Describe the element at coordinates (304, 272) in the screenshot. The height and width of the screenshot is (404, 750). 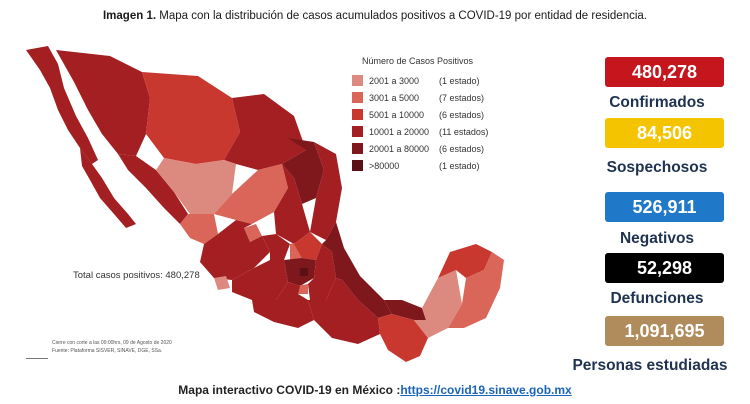
I see `state-ciudad-de-mexico` at that location.